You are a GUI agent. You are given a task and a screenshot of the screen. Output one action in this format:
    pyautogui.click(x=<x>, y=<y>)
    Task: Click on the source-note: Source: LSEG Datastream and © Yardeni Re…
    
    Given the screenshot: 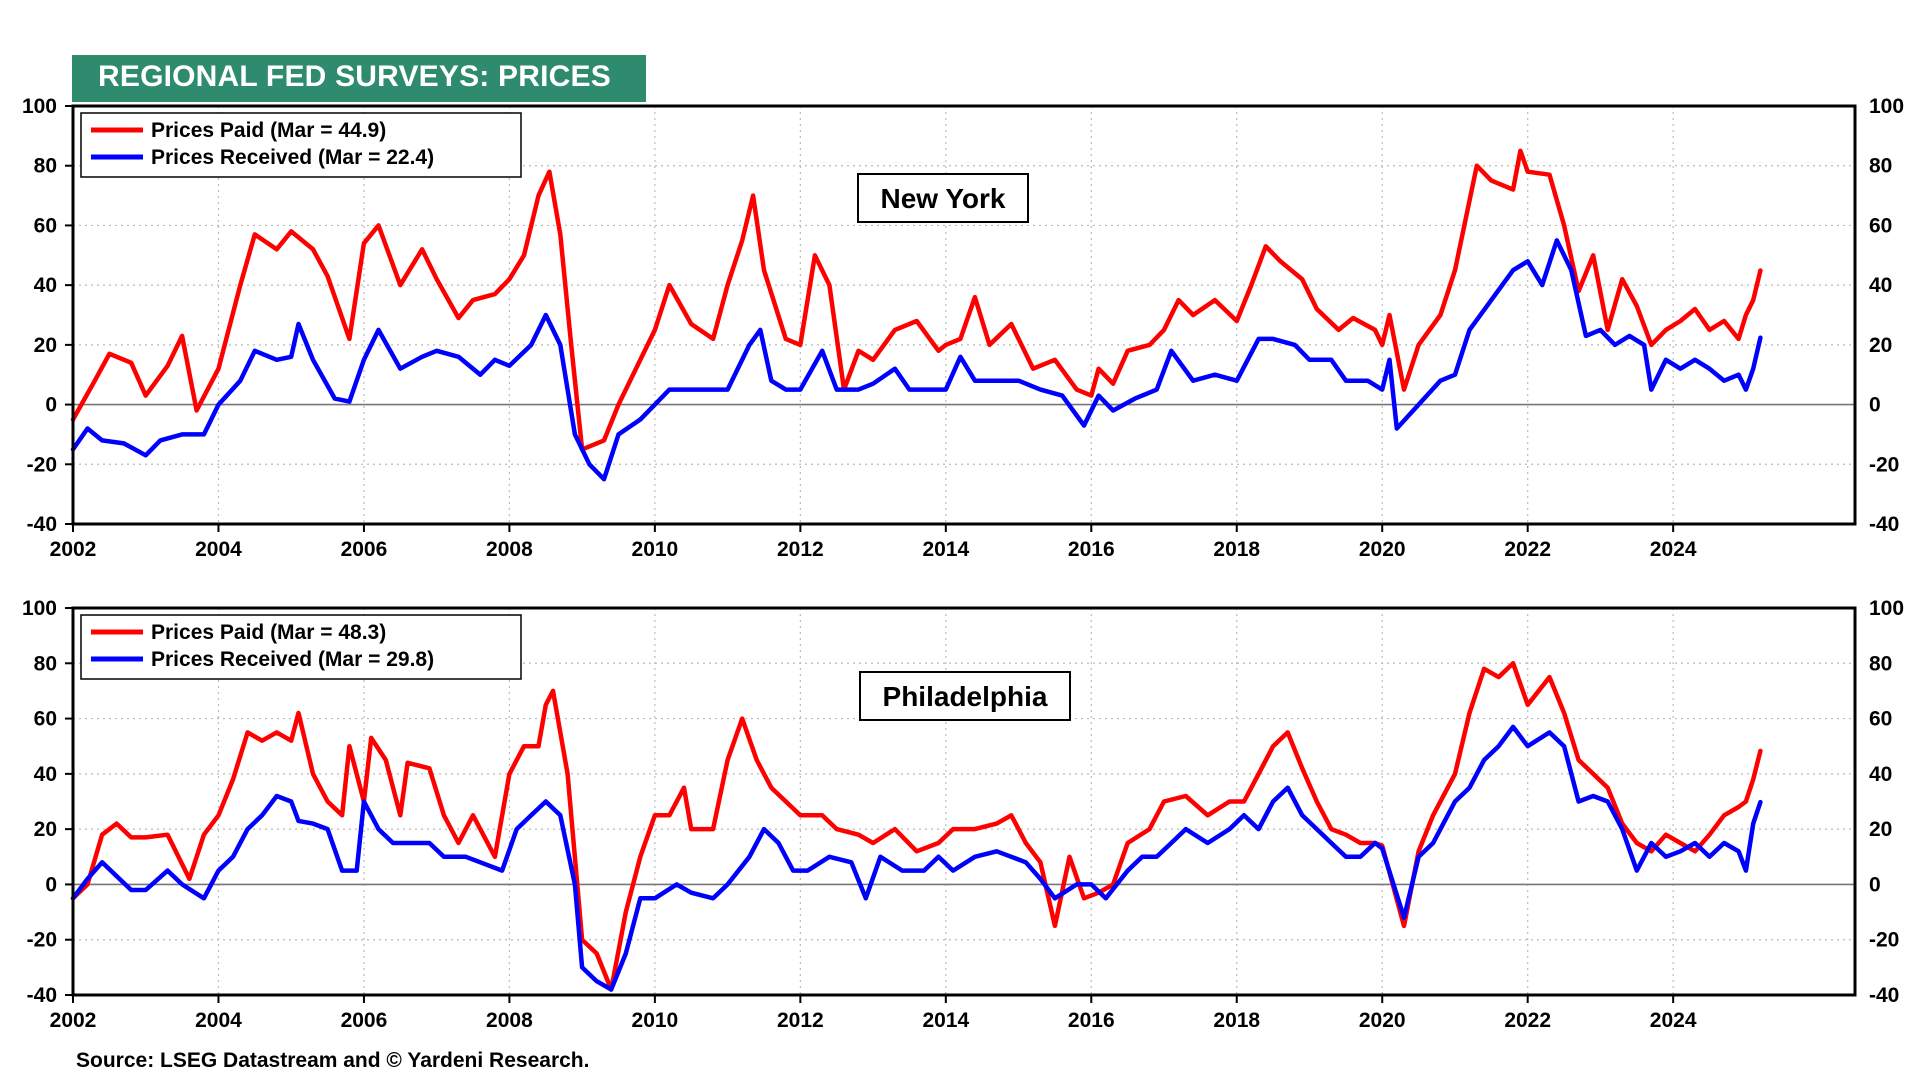 What is the action you would take?
    pyautogui.click(x=333, y=1060)
    